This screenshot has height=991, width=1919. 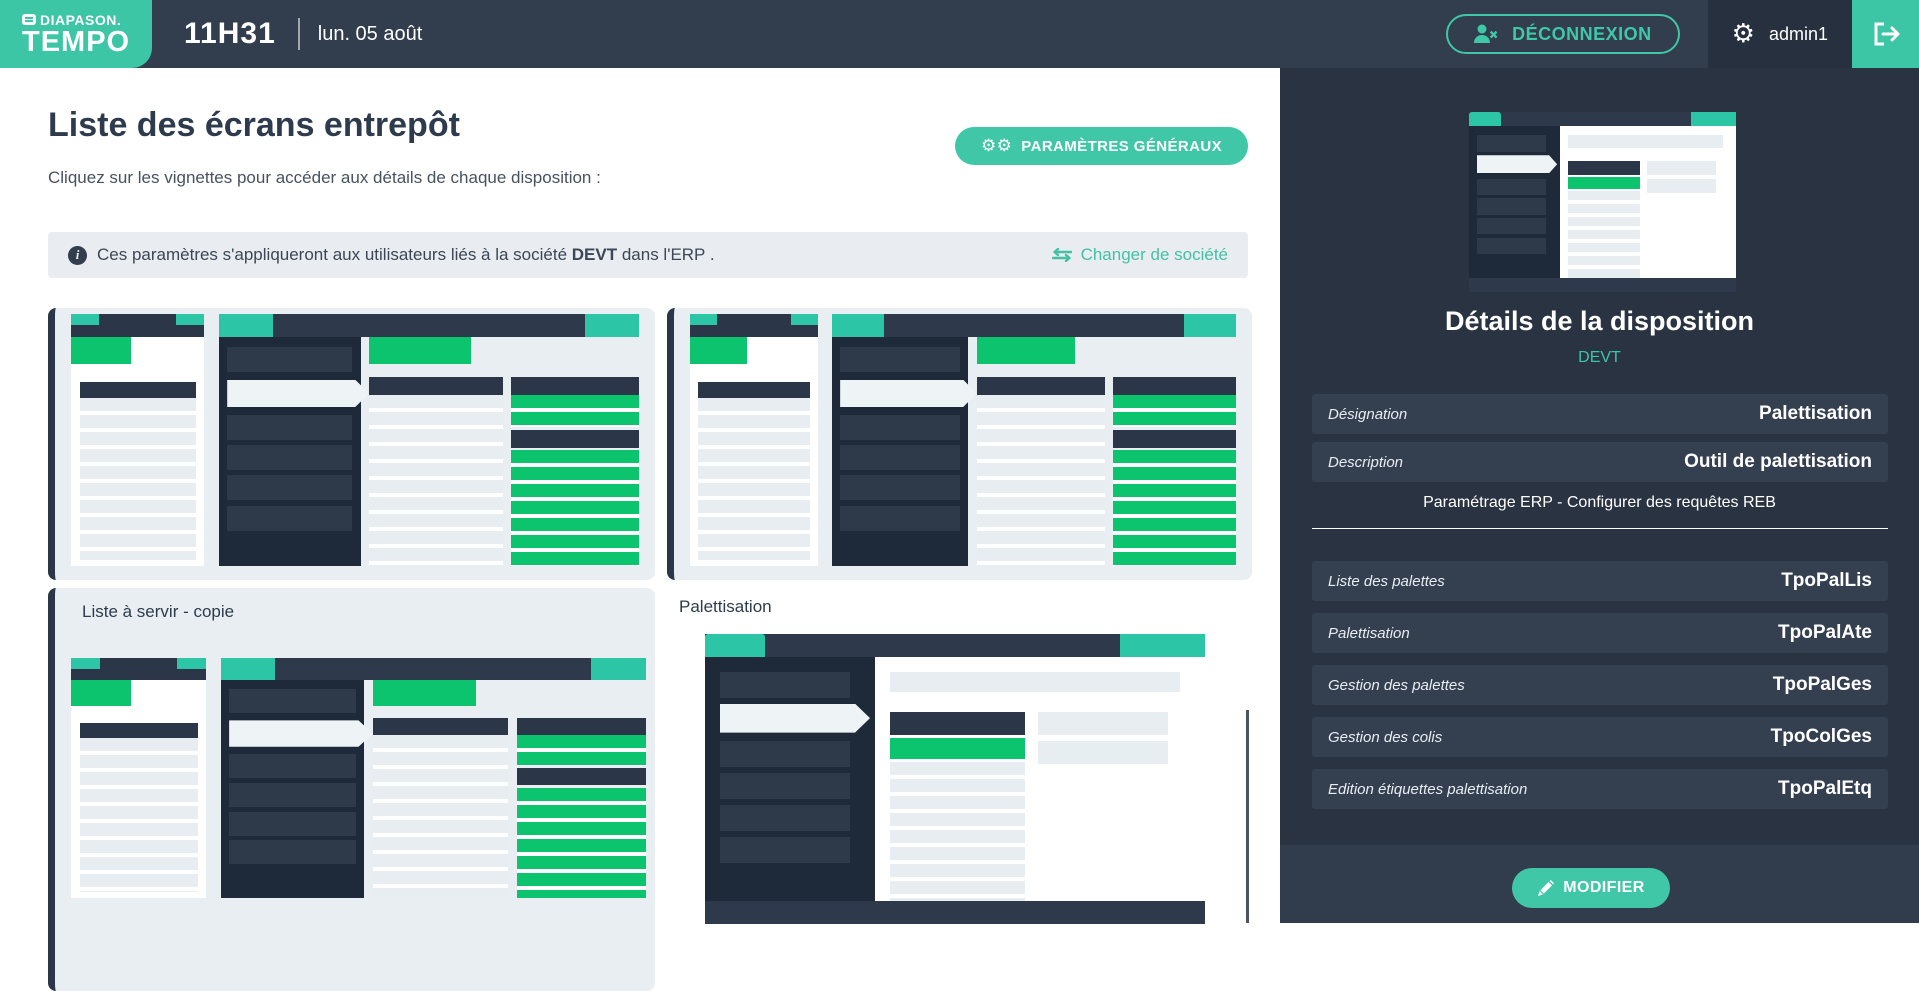 What do you see at coordinates (1600, 737) in the screenshot?
I see `query-row: Gestion des colis TpoColGes` at bounding box center [1600, 737].